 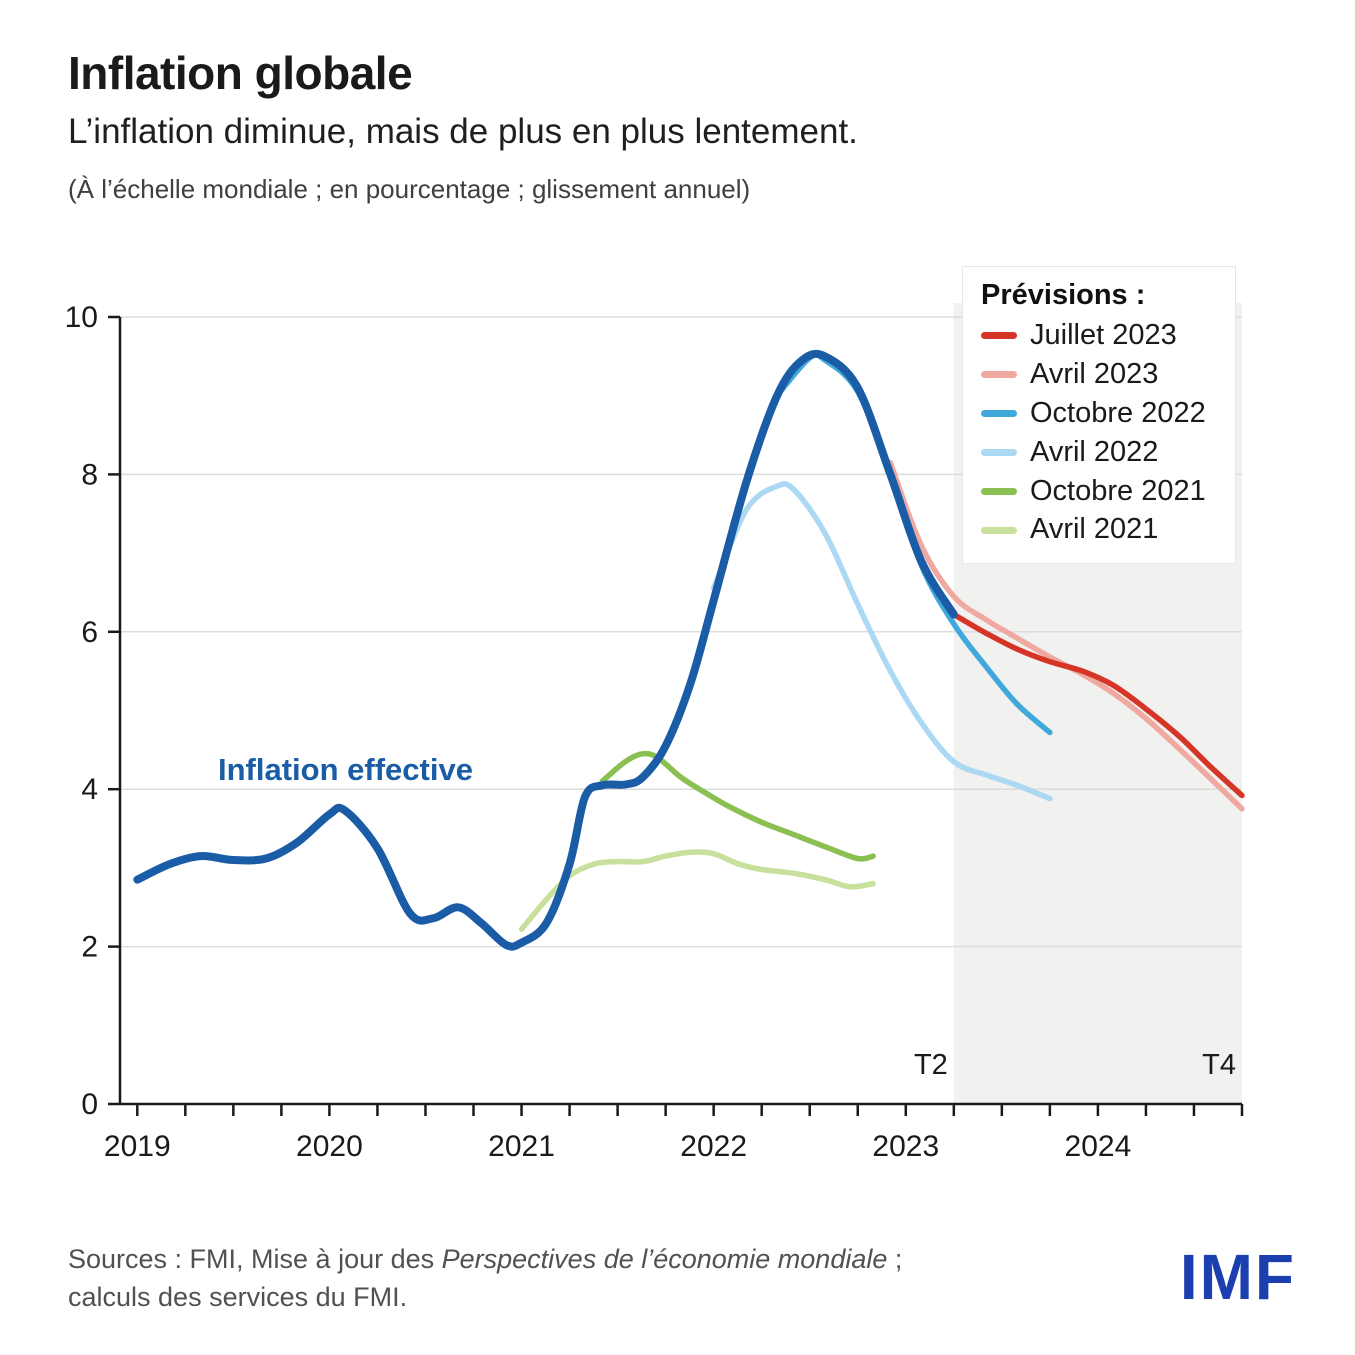 What do you see at coordinates (255, 1259) in the screenshot?
I see `sources-text: Sources : FMI, Mise à jour des` at bounding box center [255, 1259].